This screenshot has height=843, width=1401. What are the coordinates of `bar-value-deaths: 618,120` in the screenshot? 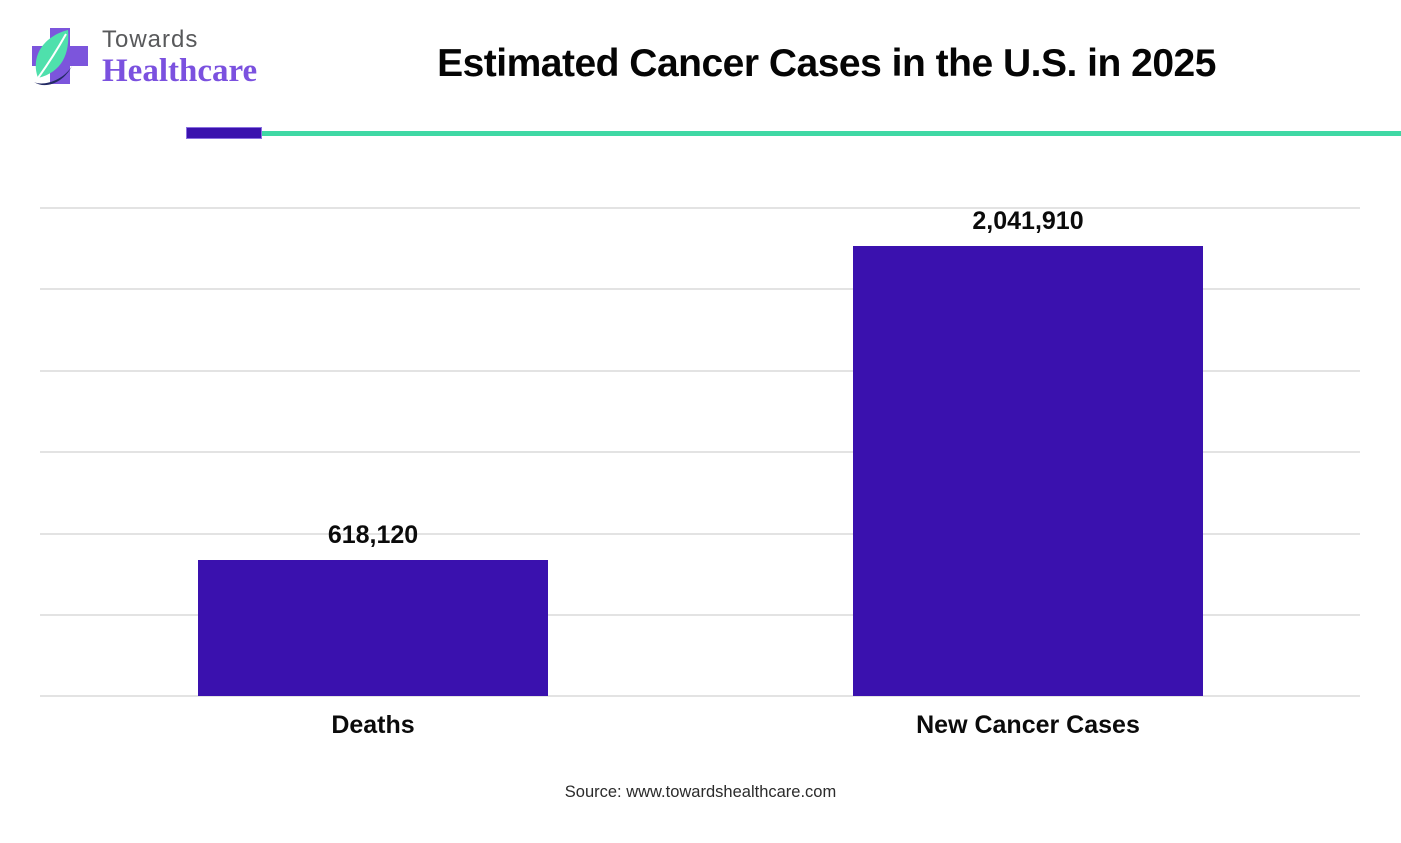 It's located at (373, 535).